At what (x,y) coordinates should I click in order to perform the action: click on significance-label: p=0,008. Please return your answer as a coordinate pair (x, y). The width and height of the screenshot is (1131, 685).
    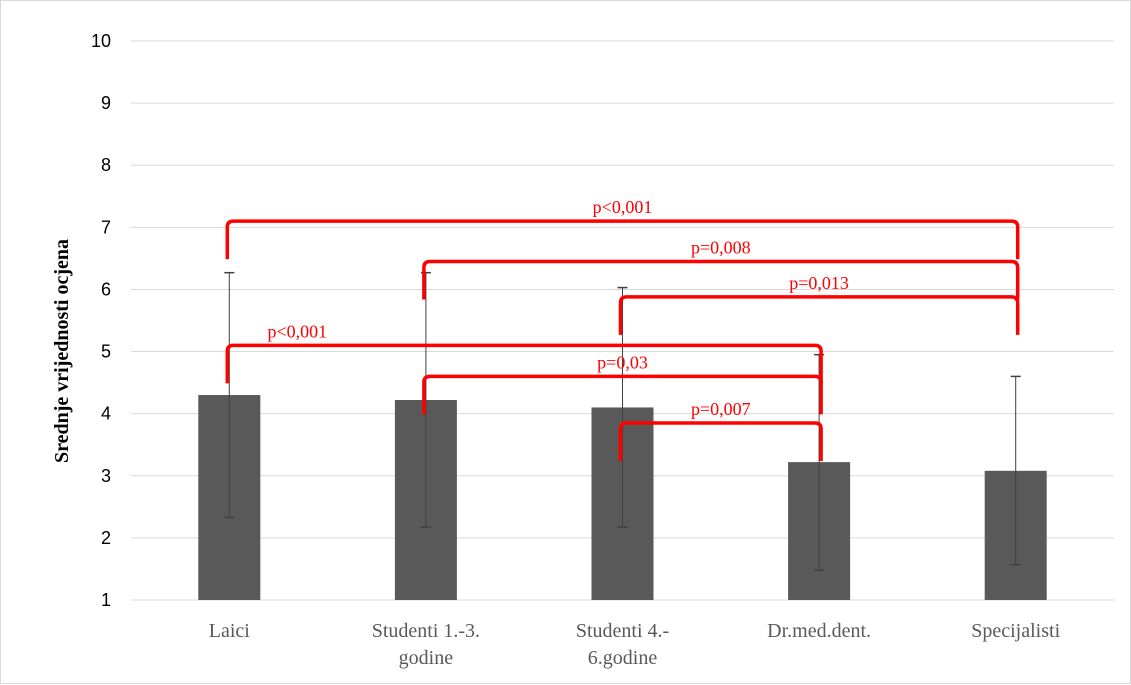
    Looking at the image, I should click on (721, 247).